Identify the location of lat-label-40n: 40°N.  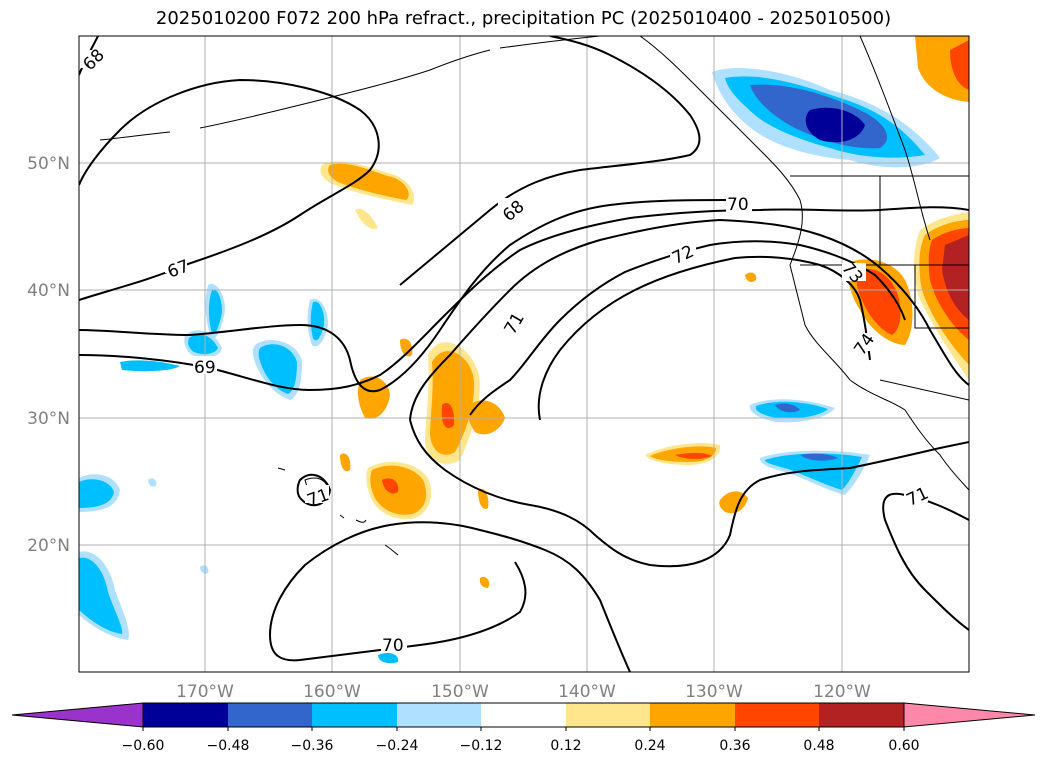
(48, 291).